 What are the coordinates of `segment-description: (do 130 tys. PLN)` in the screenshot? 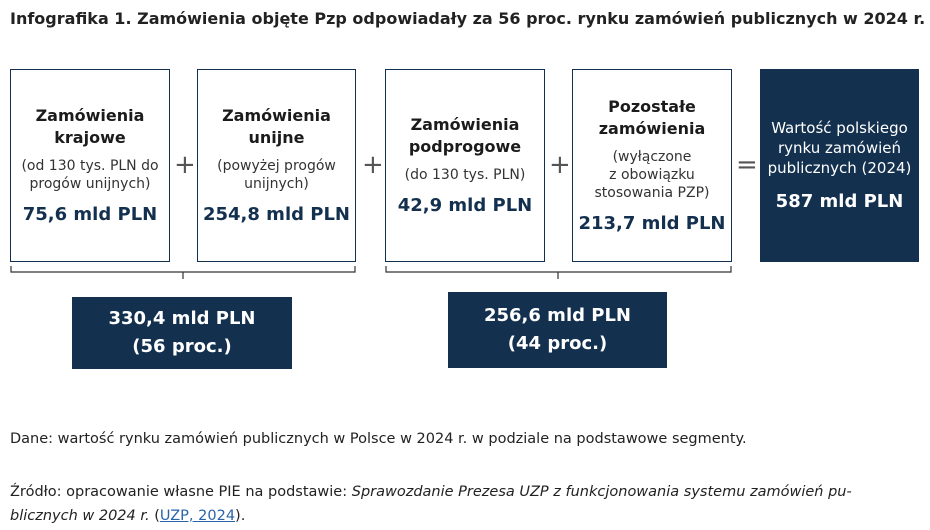 It's located at (465, 174).